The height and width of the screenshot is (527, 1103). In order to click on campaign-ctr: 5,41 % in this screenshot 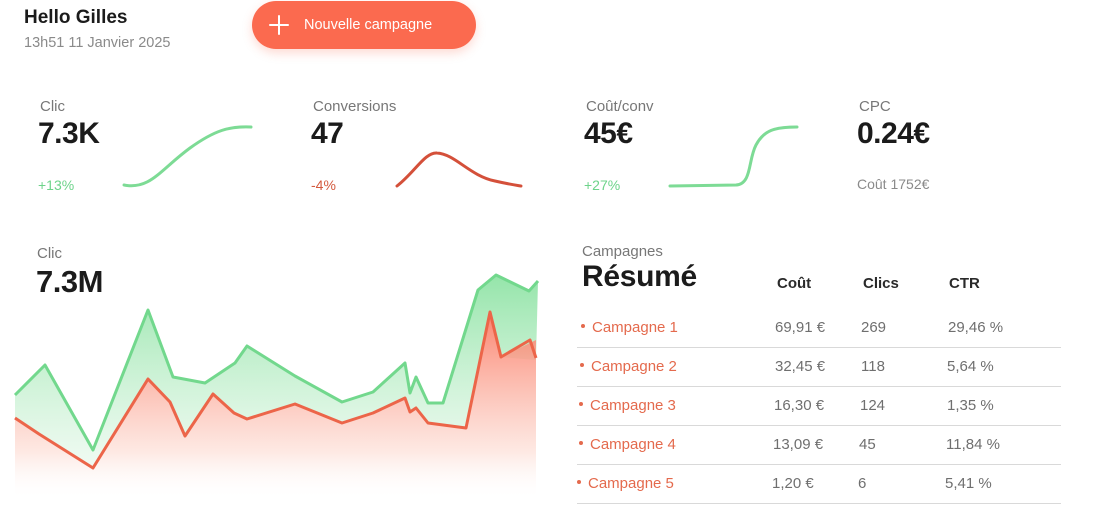, I will do `click(968, 483)`.